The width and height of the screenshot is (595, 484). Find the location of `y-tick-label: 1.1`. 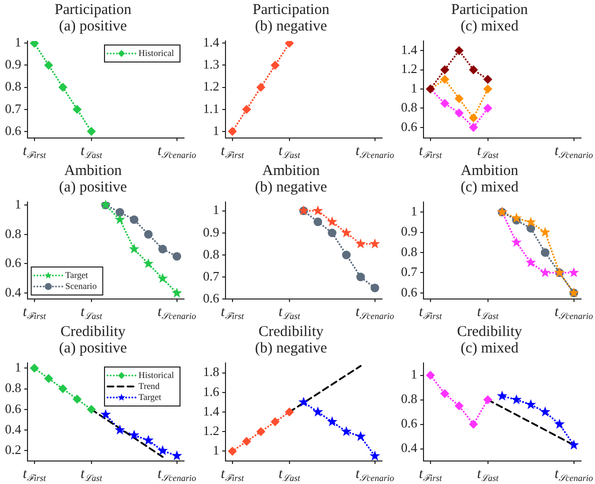

y-tick-label: 1.1 is located at coordinates (211, 108).